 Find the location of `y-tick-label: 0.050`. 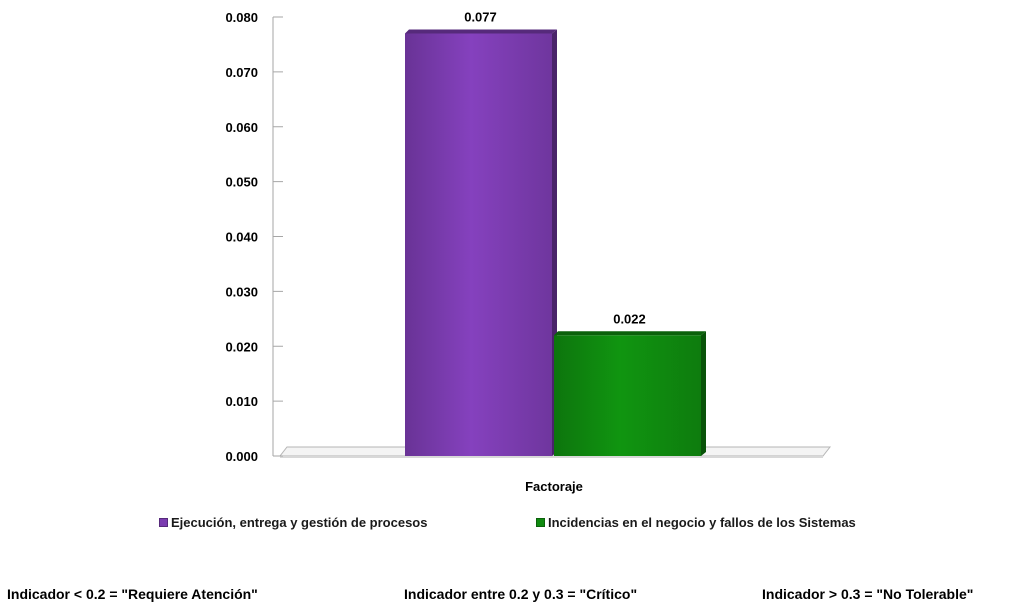

y-tick-label: 0.050 is located at coordinates (241, 182).